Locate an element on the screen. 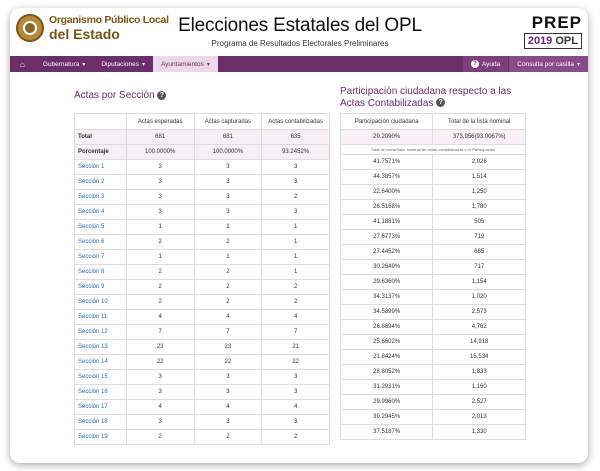 This screenshot has width=600, height=471. nav-diputaciones: Diputaciones ▾ is located at coordinates (123, 64).